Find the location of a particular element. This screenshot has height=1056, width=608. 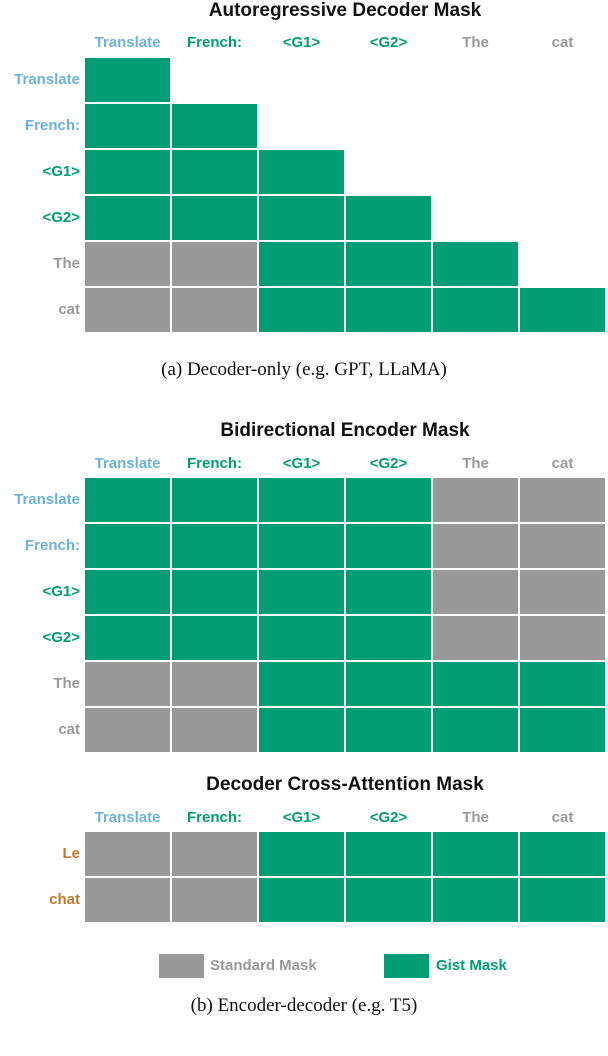

panel2-column-label: Translate is located at coordinates (127, 463).